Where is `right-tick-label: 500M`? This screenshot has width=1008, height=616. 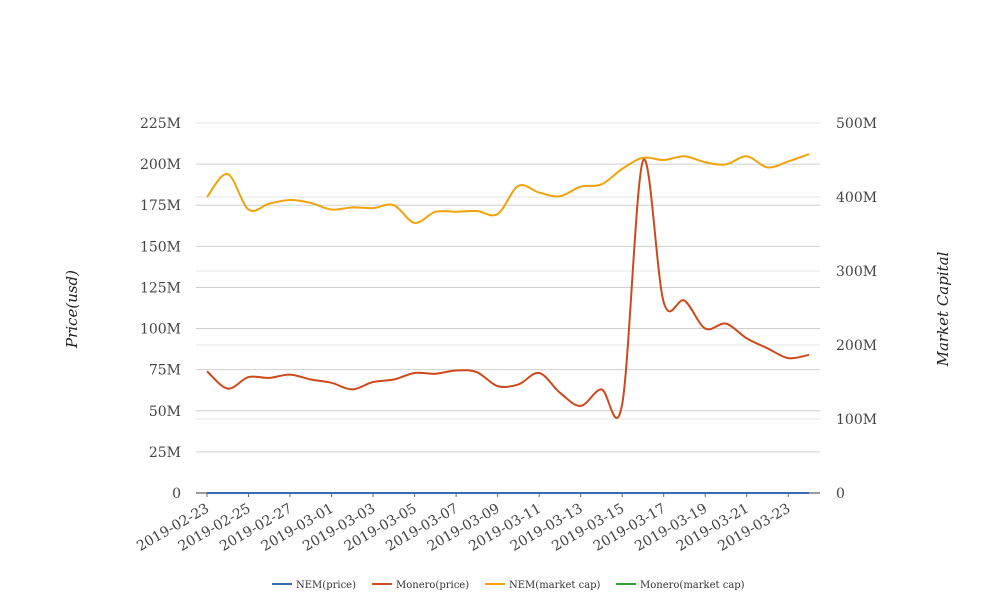 right-tick-label: 500M is located at coordinates (856, 124).